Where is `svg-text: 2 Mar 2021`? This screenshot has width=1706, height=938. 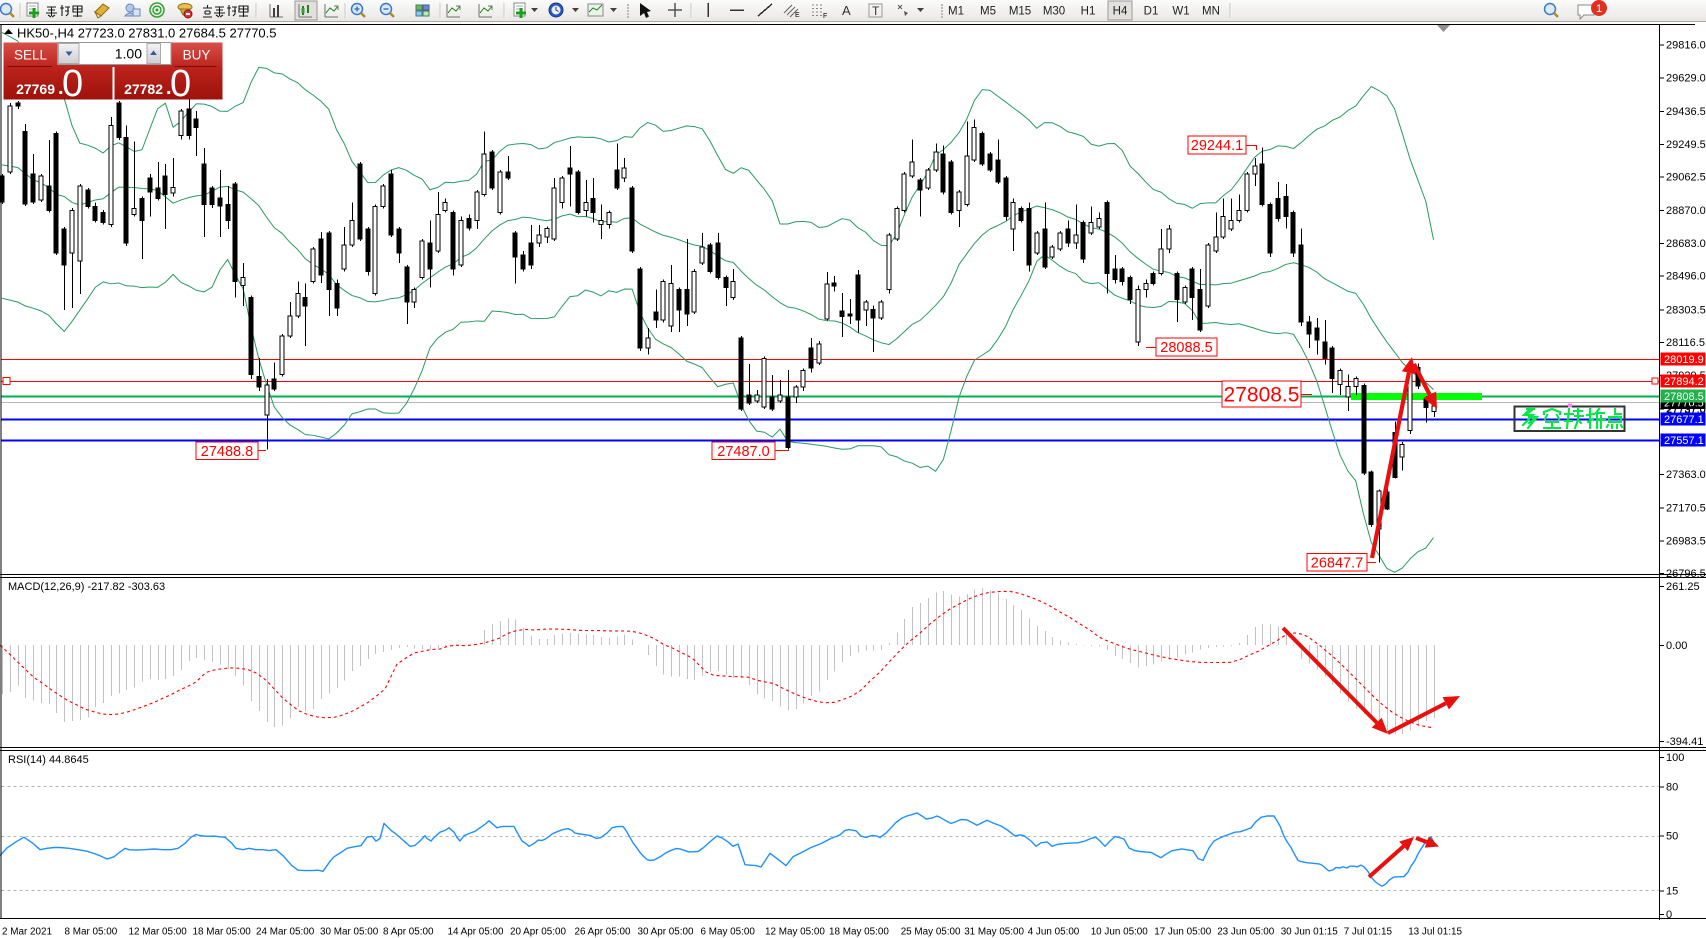 svg-text: 2 Mar 2021 is located at coordinates (27, 932).